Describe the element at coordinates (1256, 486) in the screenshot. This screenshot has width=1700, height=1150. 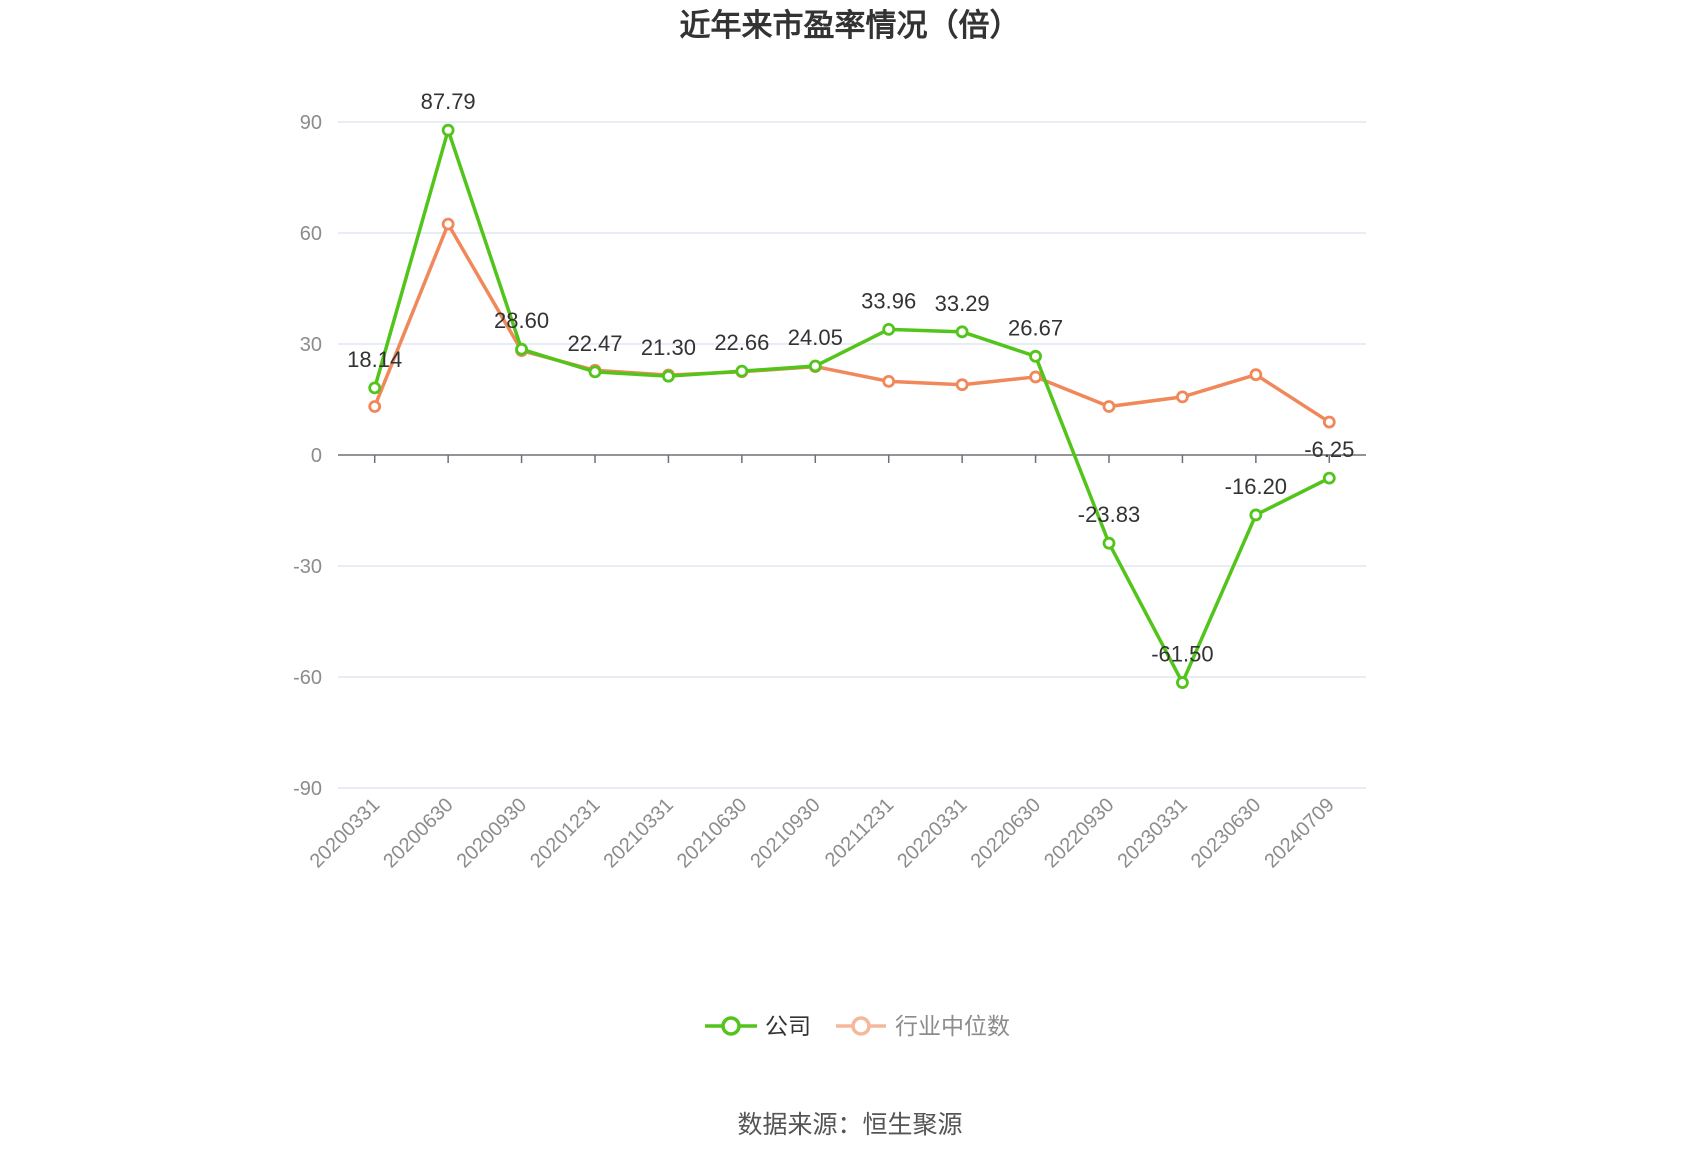
I see `company-value-label: -16.20` at that location.